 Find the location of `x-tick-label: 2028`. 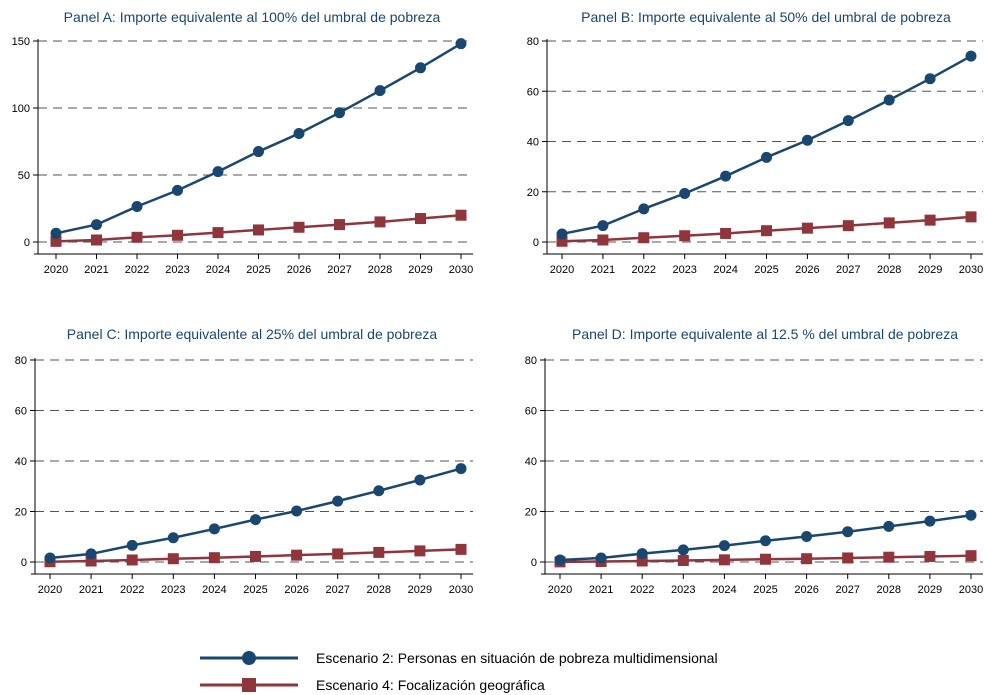

x-tick-label: 2028 is located at coordinates (379, 590).